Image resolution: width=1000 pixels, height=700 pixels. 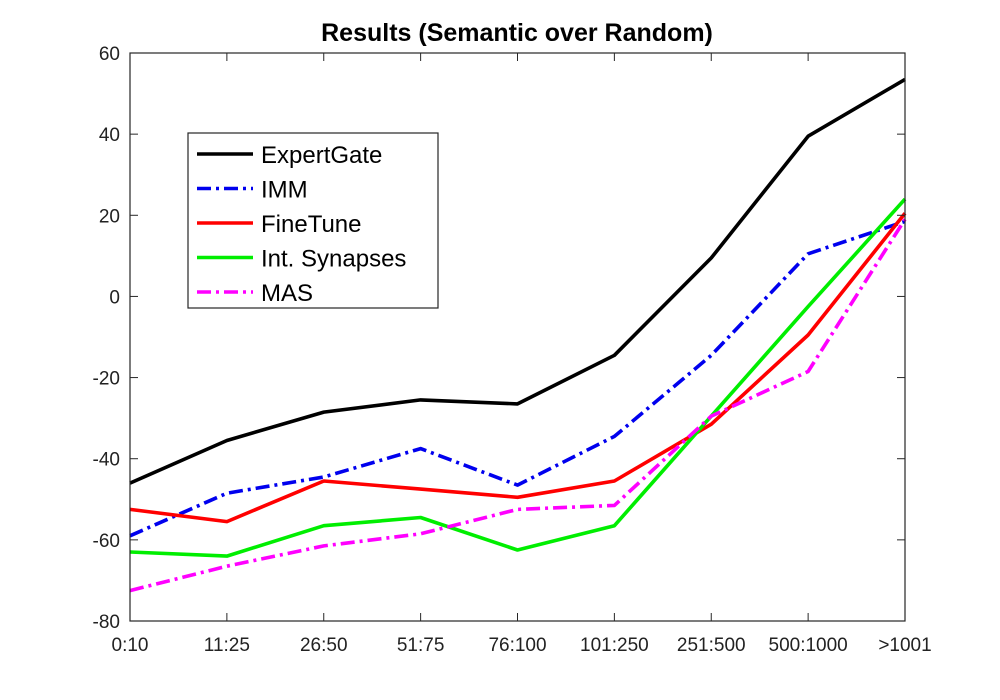 What do you see at coordinates (284, 190) in the screenshot?
I see `legend-label-imm: IMM` at bounding box center [284, 190].